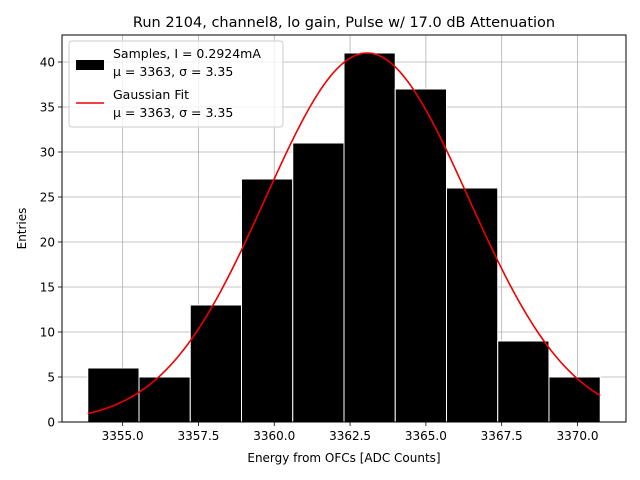 The image size is (640, 480). What do you see at coordinates (47, 243) in the screenshot?
I see `y-tick-label: 20` at bounding box center [47, 243].